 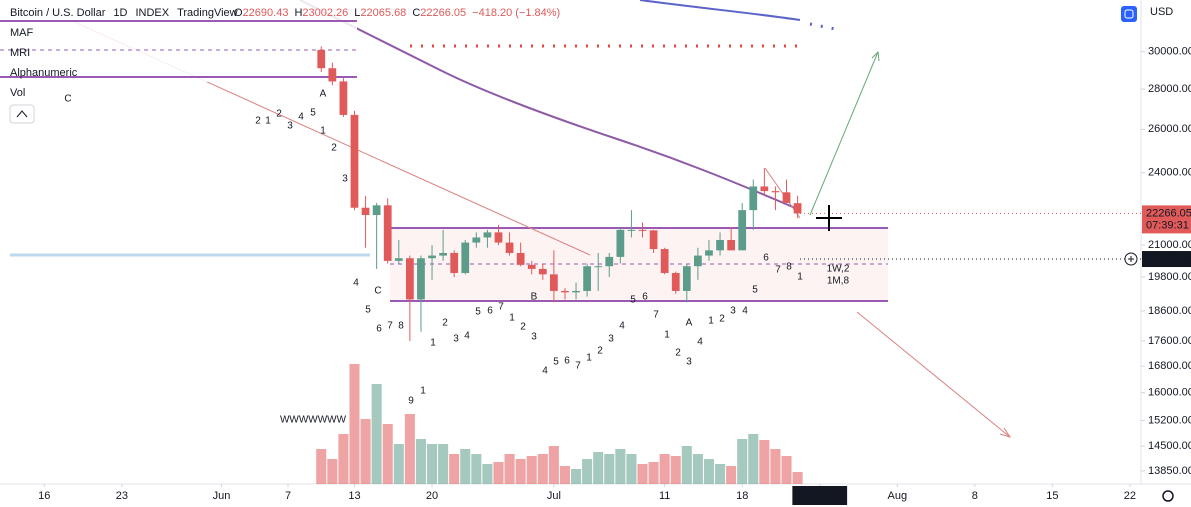 I want to click on y-tick-label: 24000.00, so click(x=1169, y=173).